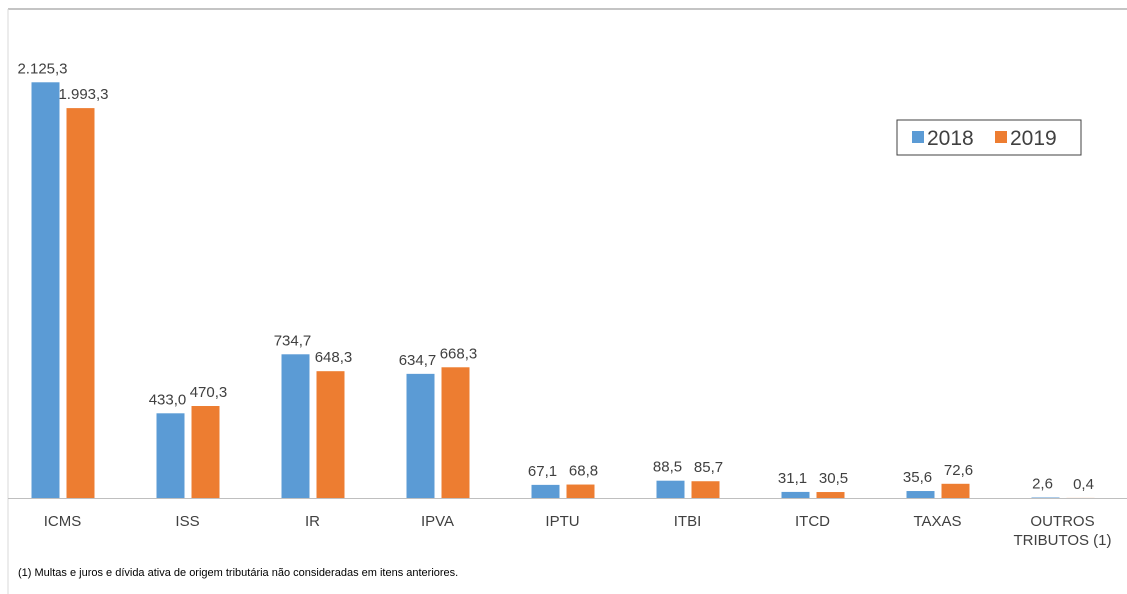 This screenshot has width=1127, height=594. What do you see at coordinates (63, 521) in the screenshot?
I see `x-tick-label: ICMS` at bounding box center [63, 521].